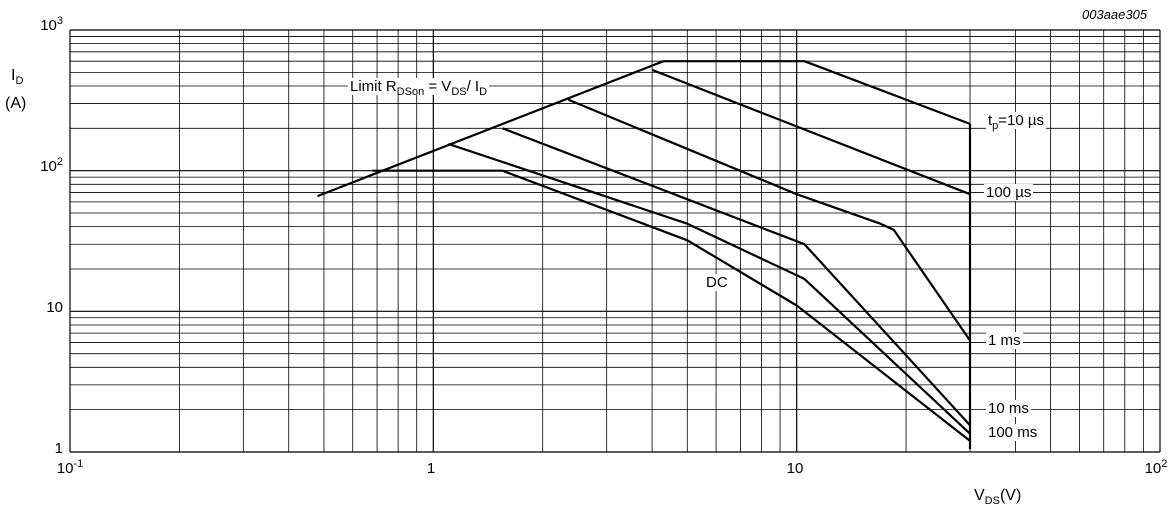  What do you see at coordinates (54, 307) in the screenshot?
I see `y-tick-10: 10` at bounding box center [54, 307].